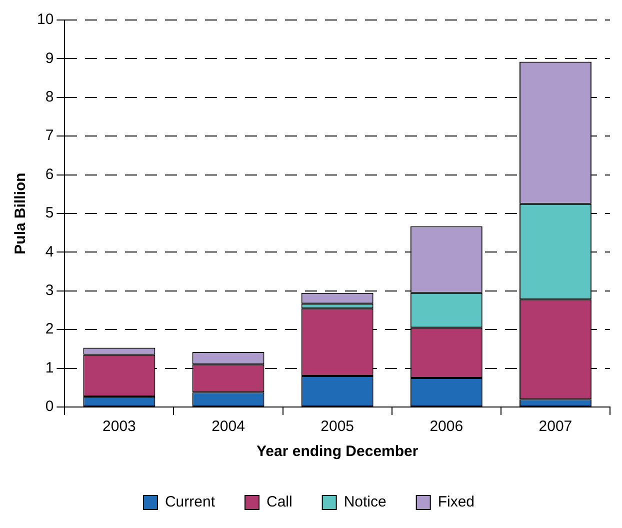  I want to click on x-tick-label: 2005, so click(337, 427).